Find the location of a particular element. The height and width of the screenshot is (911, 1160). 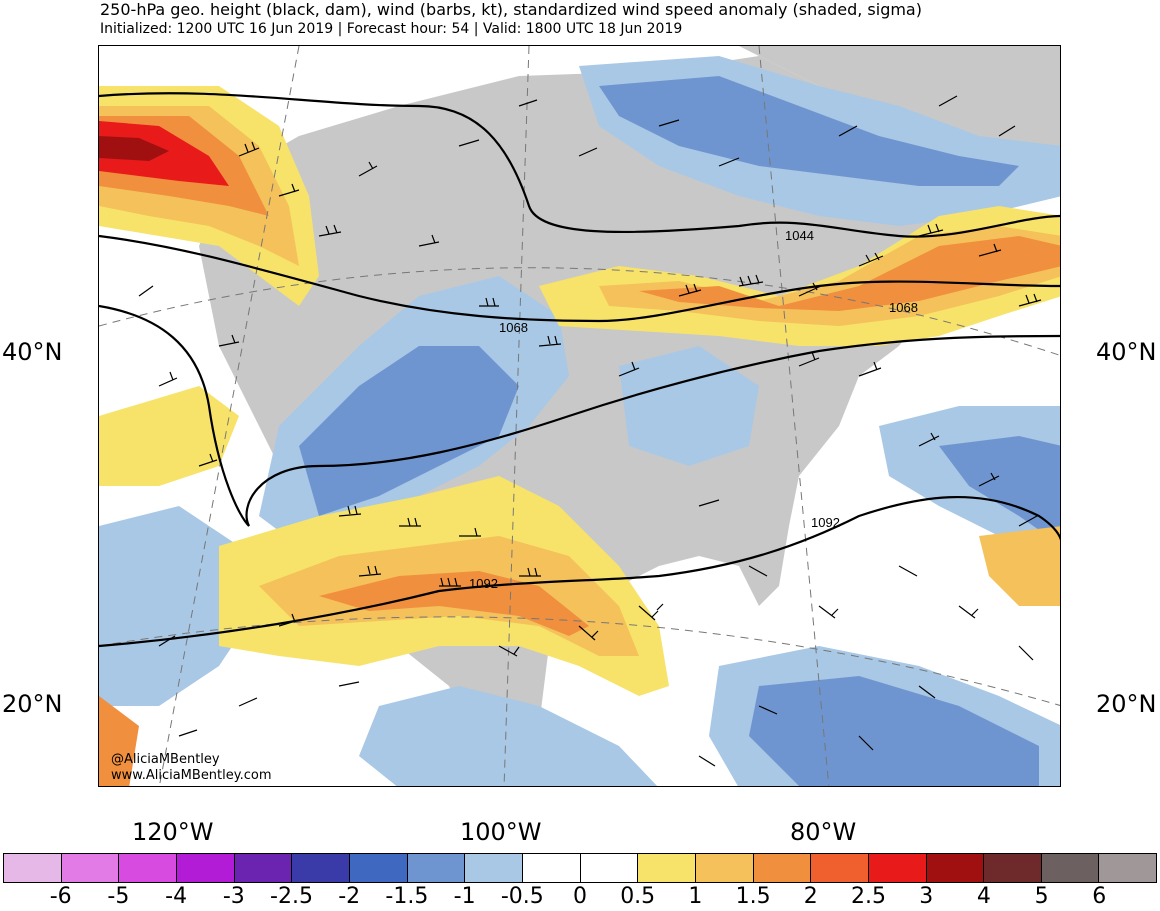

colorbar-tick-label: -2.5 is located at coordinates (291, 896).